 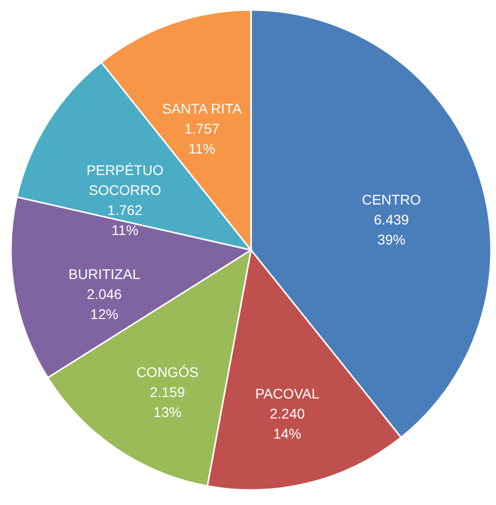 I want to click on data-label: 6.439 39%, so click(x=392, y=230).